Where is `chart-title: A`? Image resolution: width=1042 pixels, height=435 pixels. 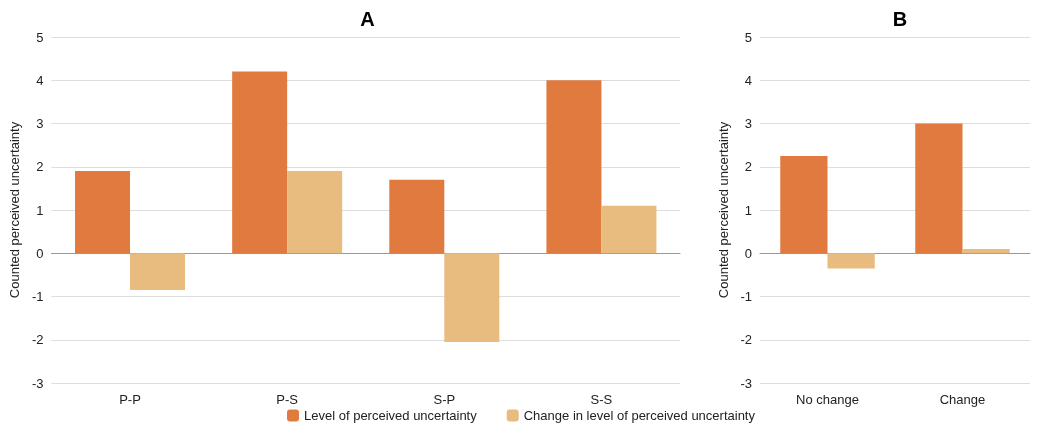
chart-title: A is located at coordinates (367, 19).